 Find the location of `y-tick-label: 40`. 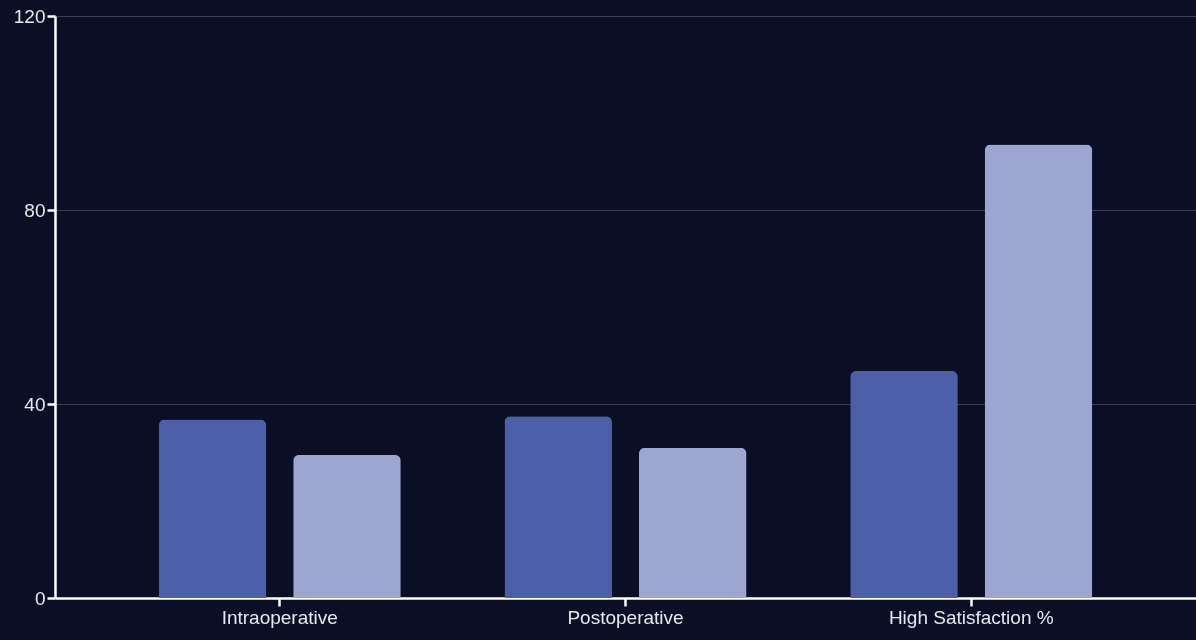

y-tick-label: 40 is located at coordinates (35, 404).